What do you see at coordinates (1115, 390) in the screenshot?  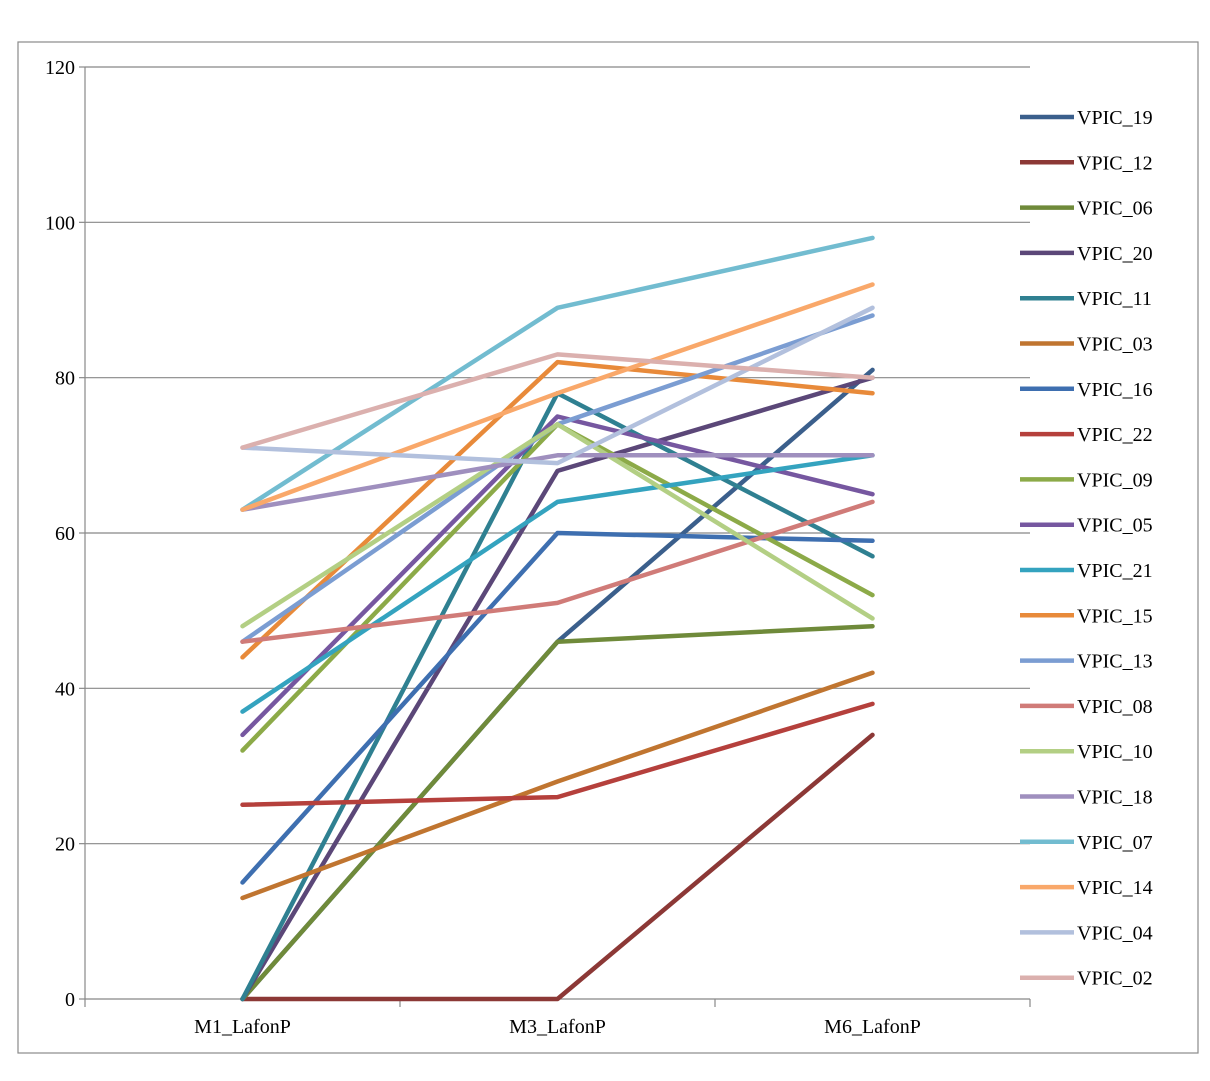 I see `legend-label: VPIC_16` at bounding box center [1115, 390].